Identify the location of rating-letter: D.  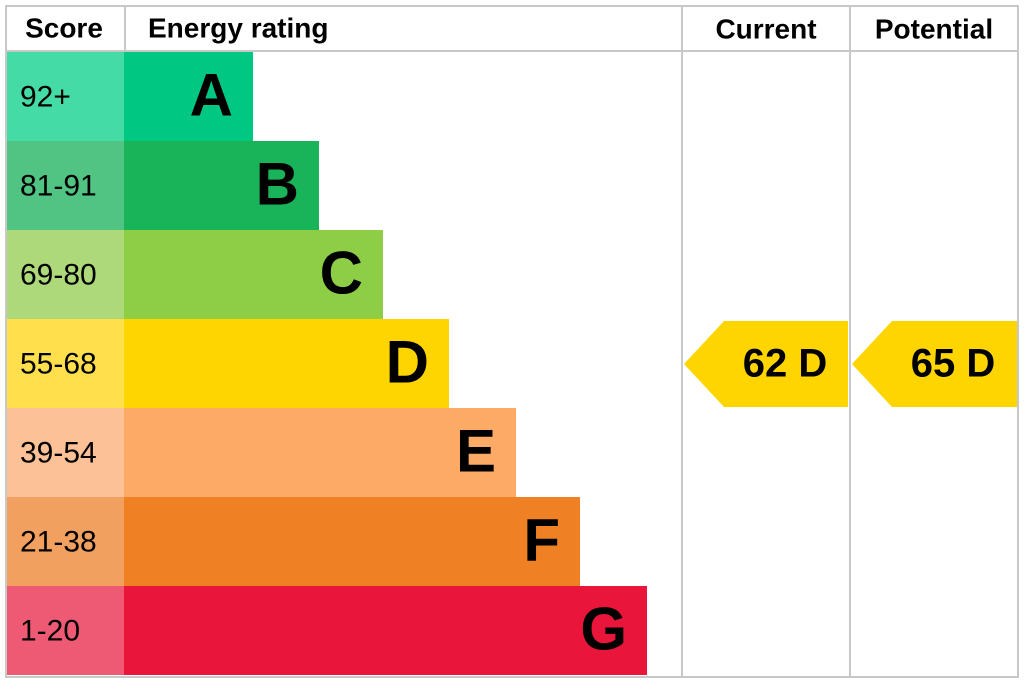
(407, 361).